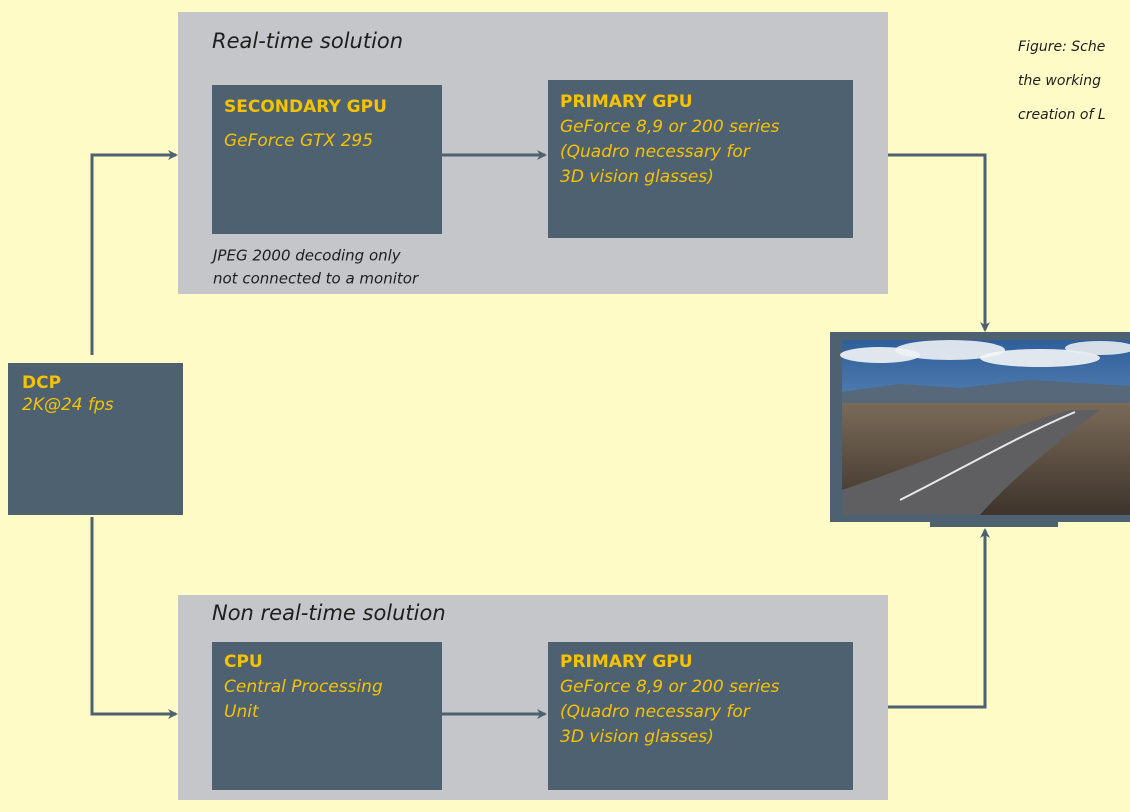  I want to click on monitor, so click(980, 429).